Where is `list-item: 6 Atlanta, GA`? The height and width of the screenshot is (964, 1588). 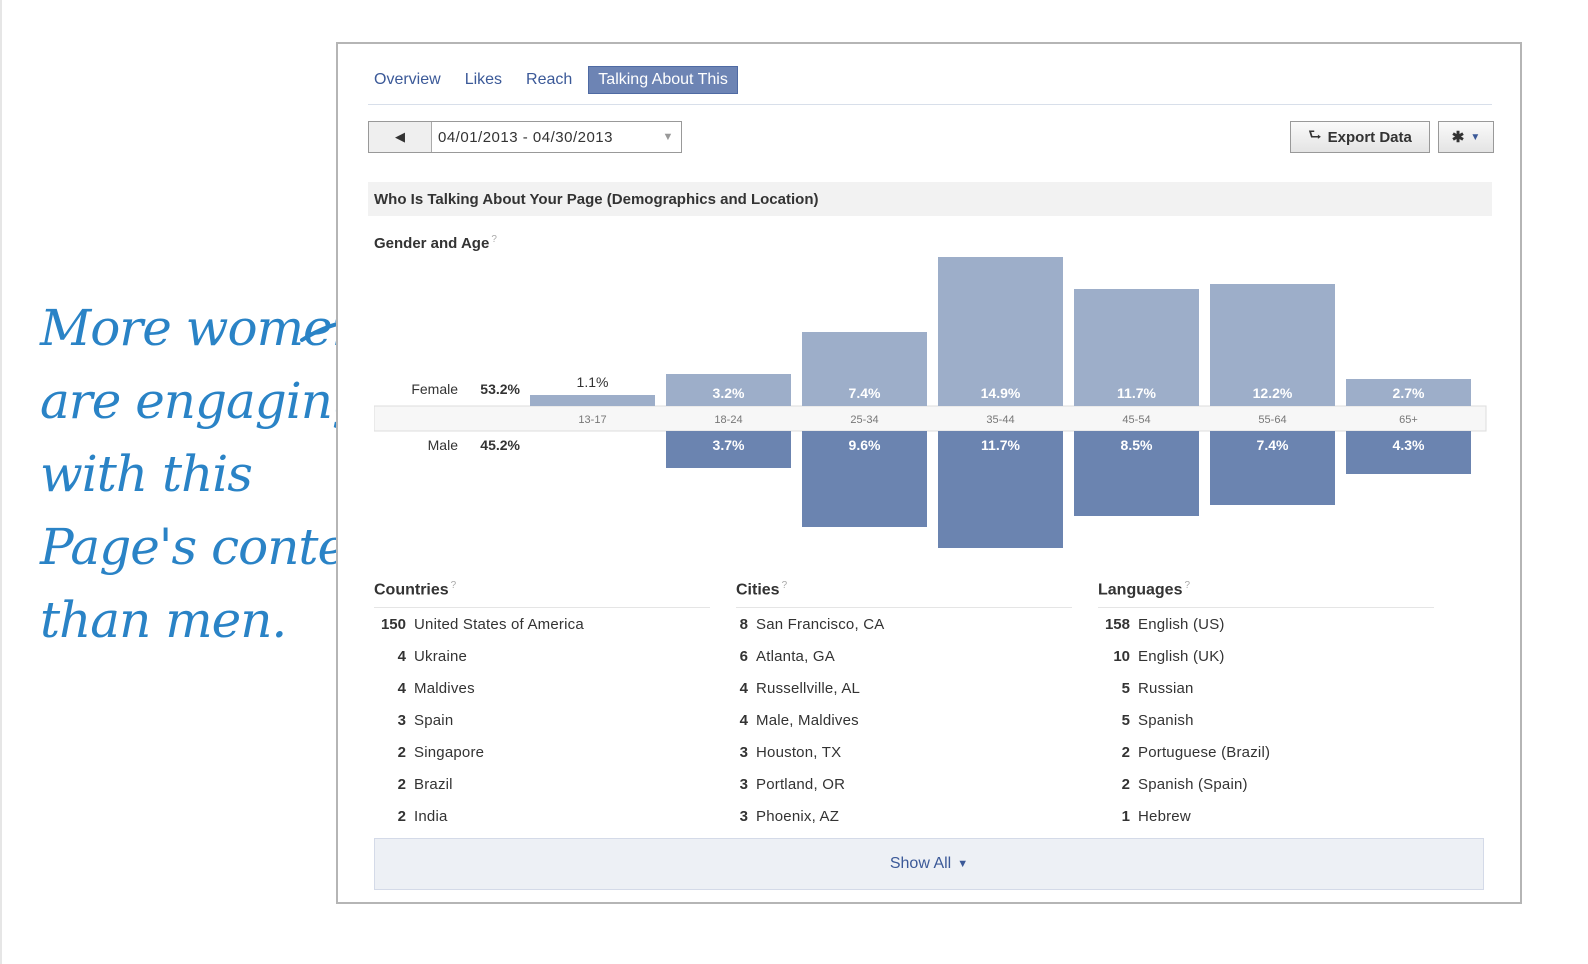
list-item: 6 Atlanta, GA is located at coordinates (904, 656).